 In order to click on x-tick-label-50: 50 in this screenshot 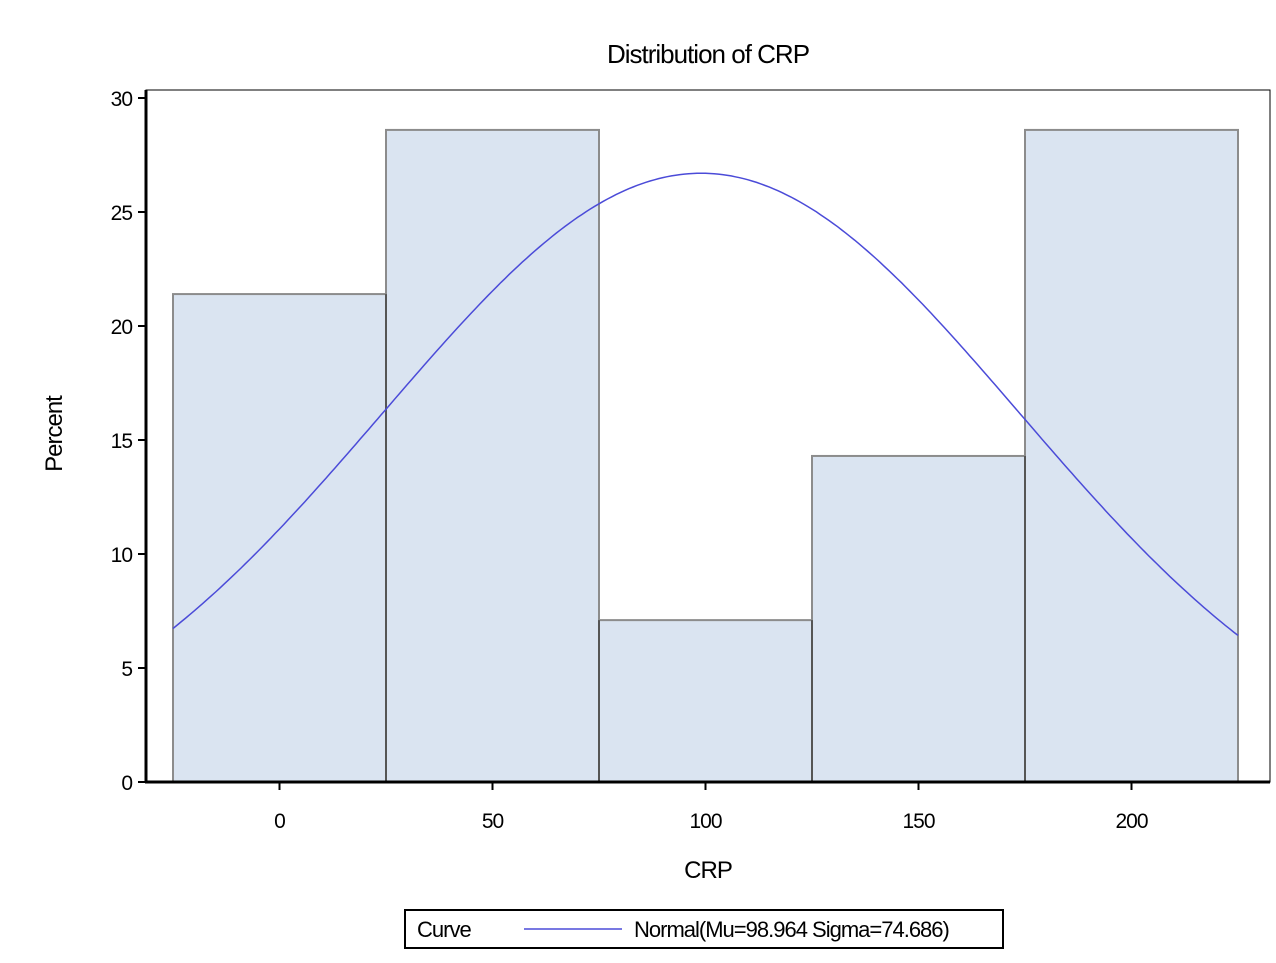, I will do `click(493, 821)`.